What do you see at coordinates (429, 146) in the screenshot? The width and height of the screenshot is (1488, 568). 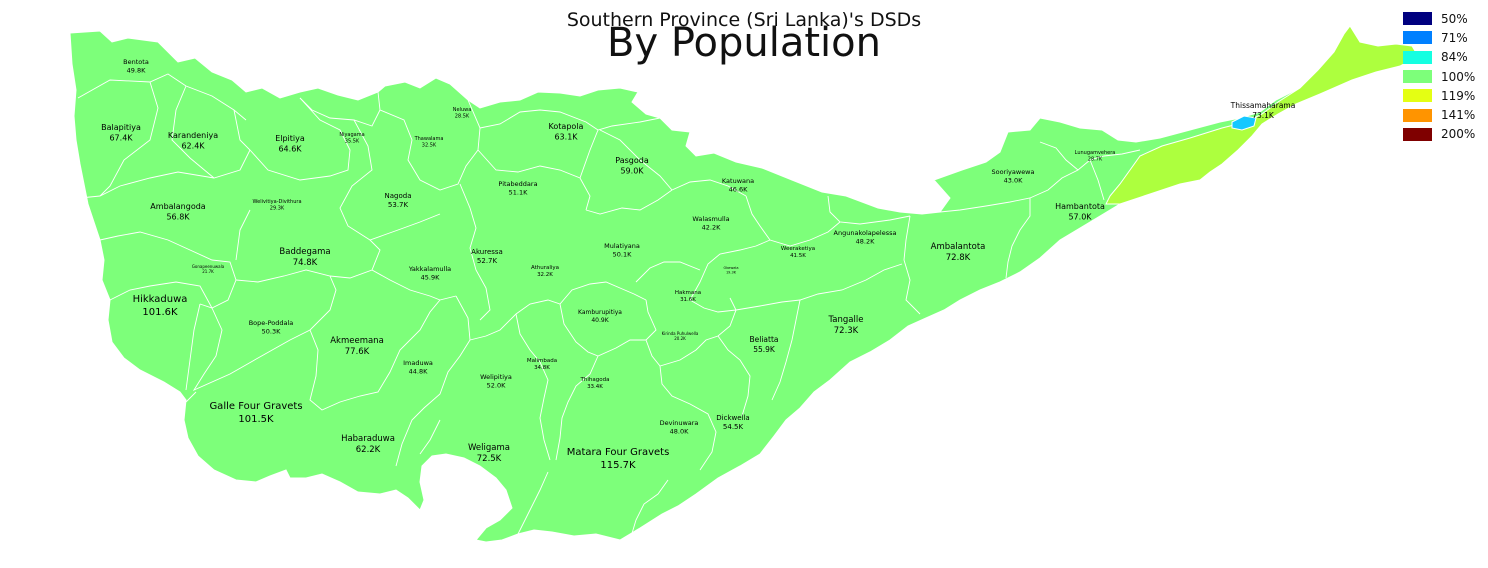 I see `dsd-population: 32.5K` at bounding box center [429, 146].